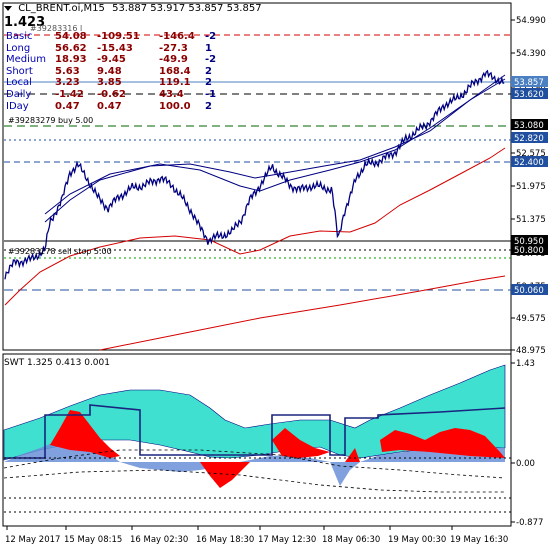 This screenshot has width=550, height=550. I want to click on stats-cell-v2: 3.85, so click(109, 83).